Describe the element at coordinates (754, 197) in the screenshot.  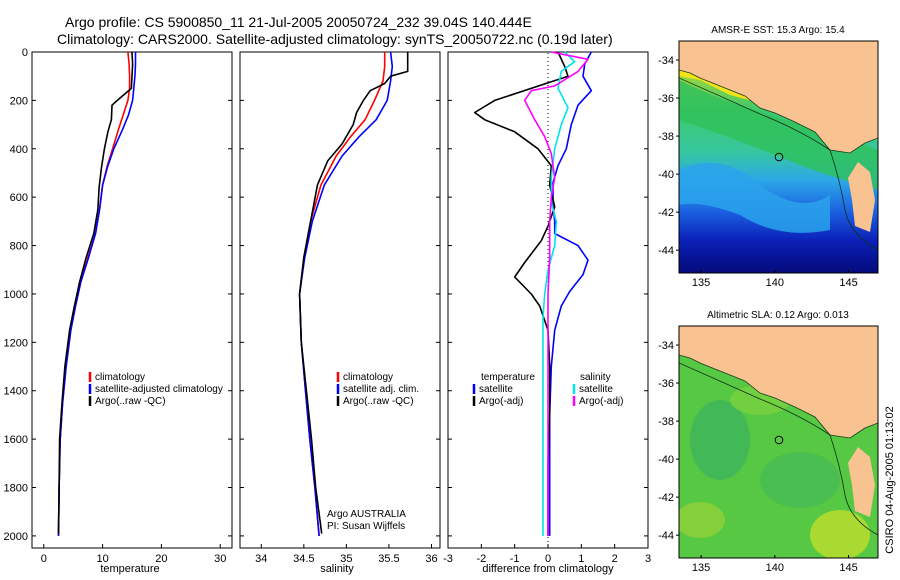
I see `sst-cool-eddy` at that location.